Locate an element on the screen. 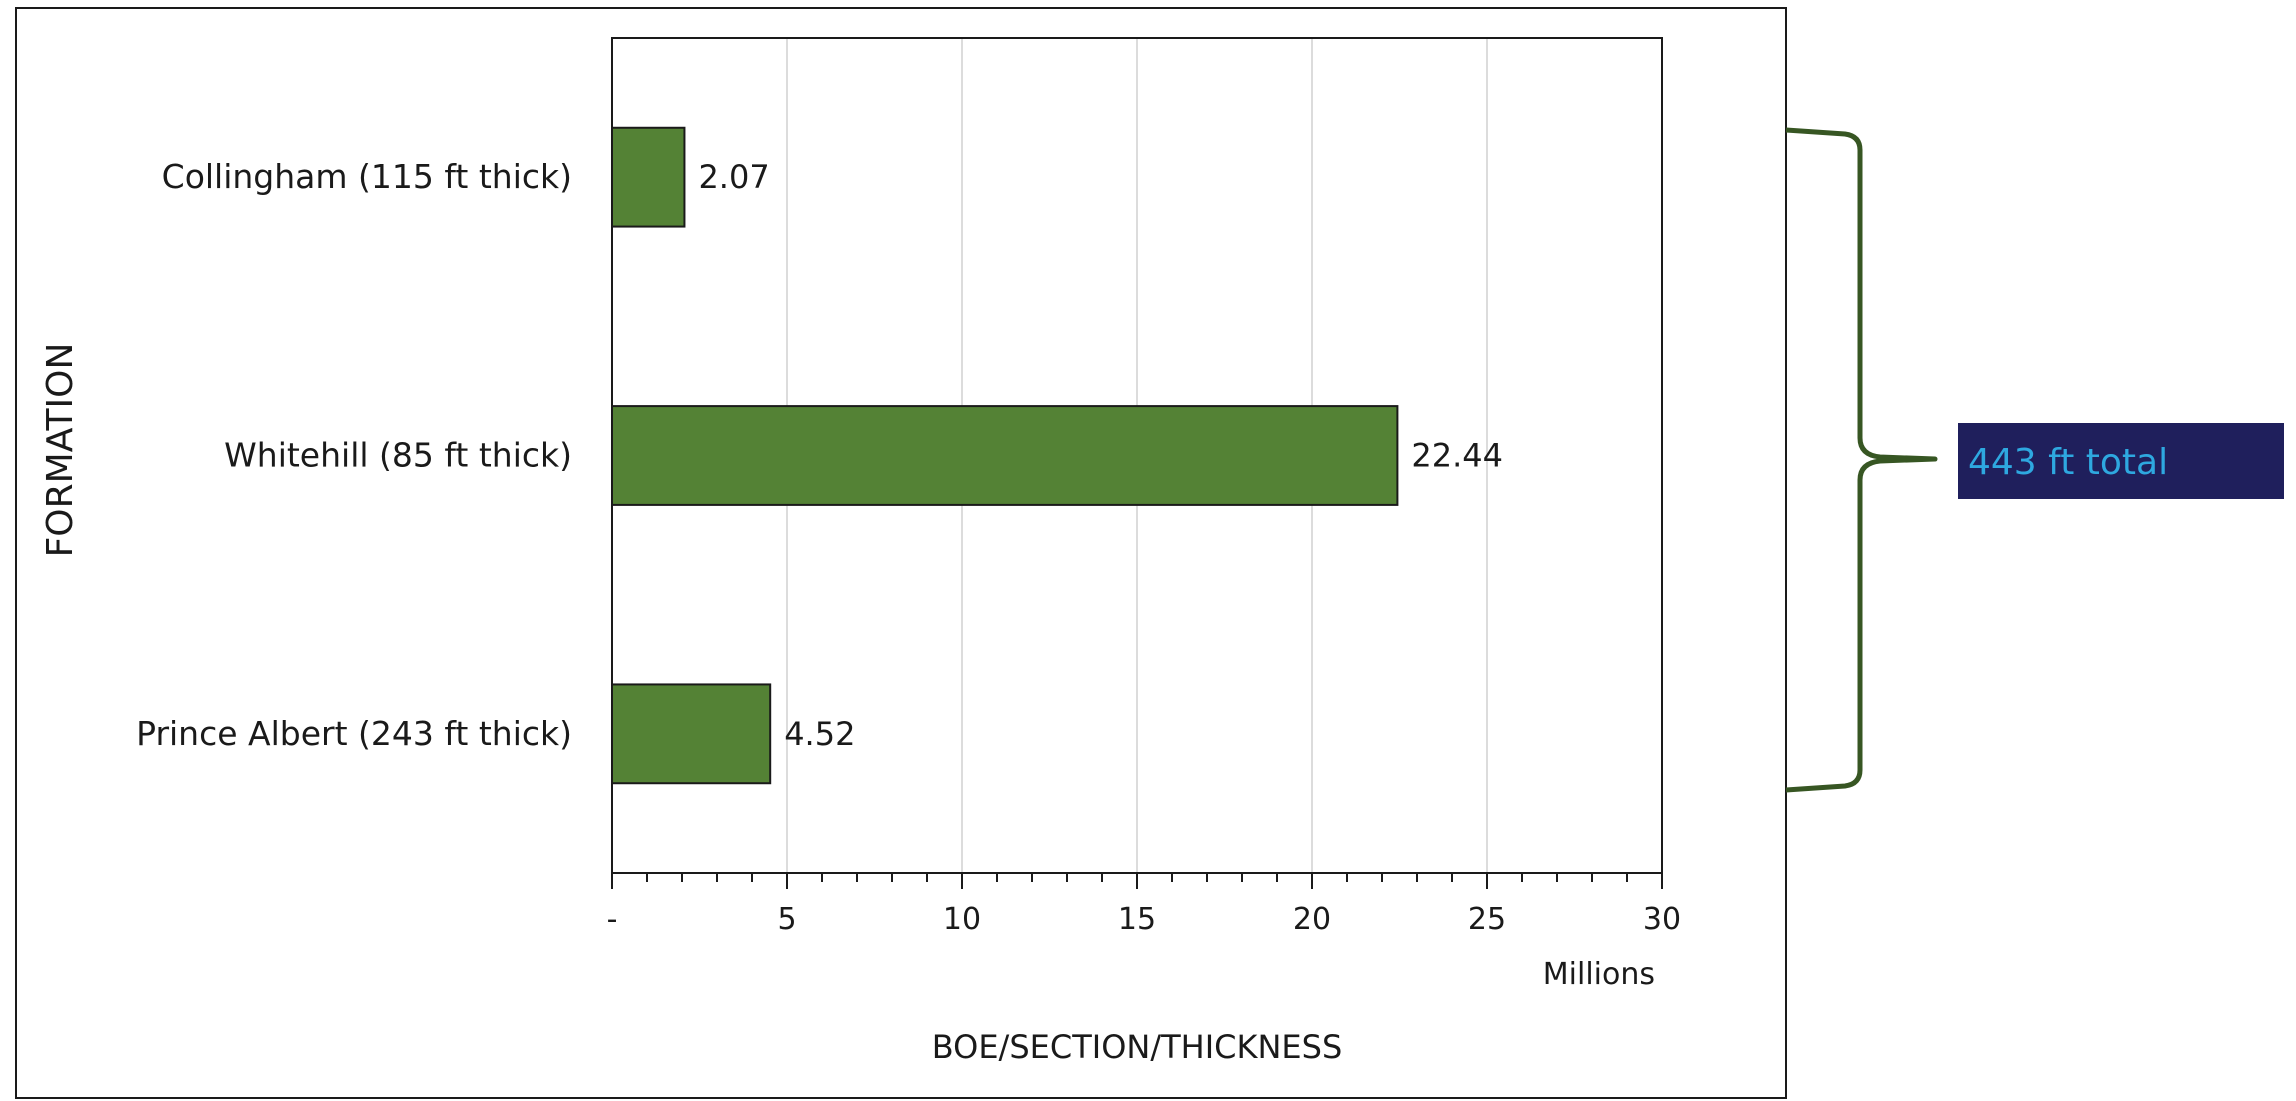 The image size is (2296, 1101). x-tick-label: - is located at coordinates (612, 919).